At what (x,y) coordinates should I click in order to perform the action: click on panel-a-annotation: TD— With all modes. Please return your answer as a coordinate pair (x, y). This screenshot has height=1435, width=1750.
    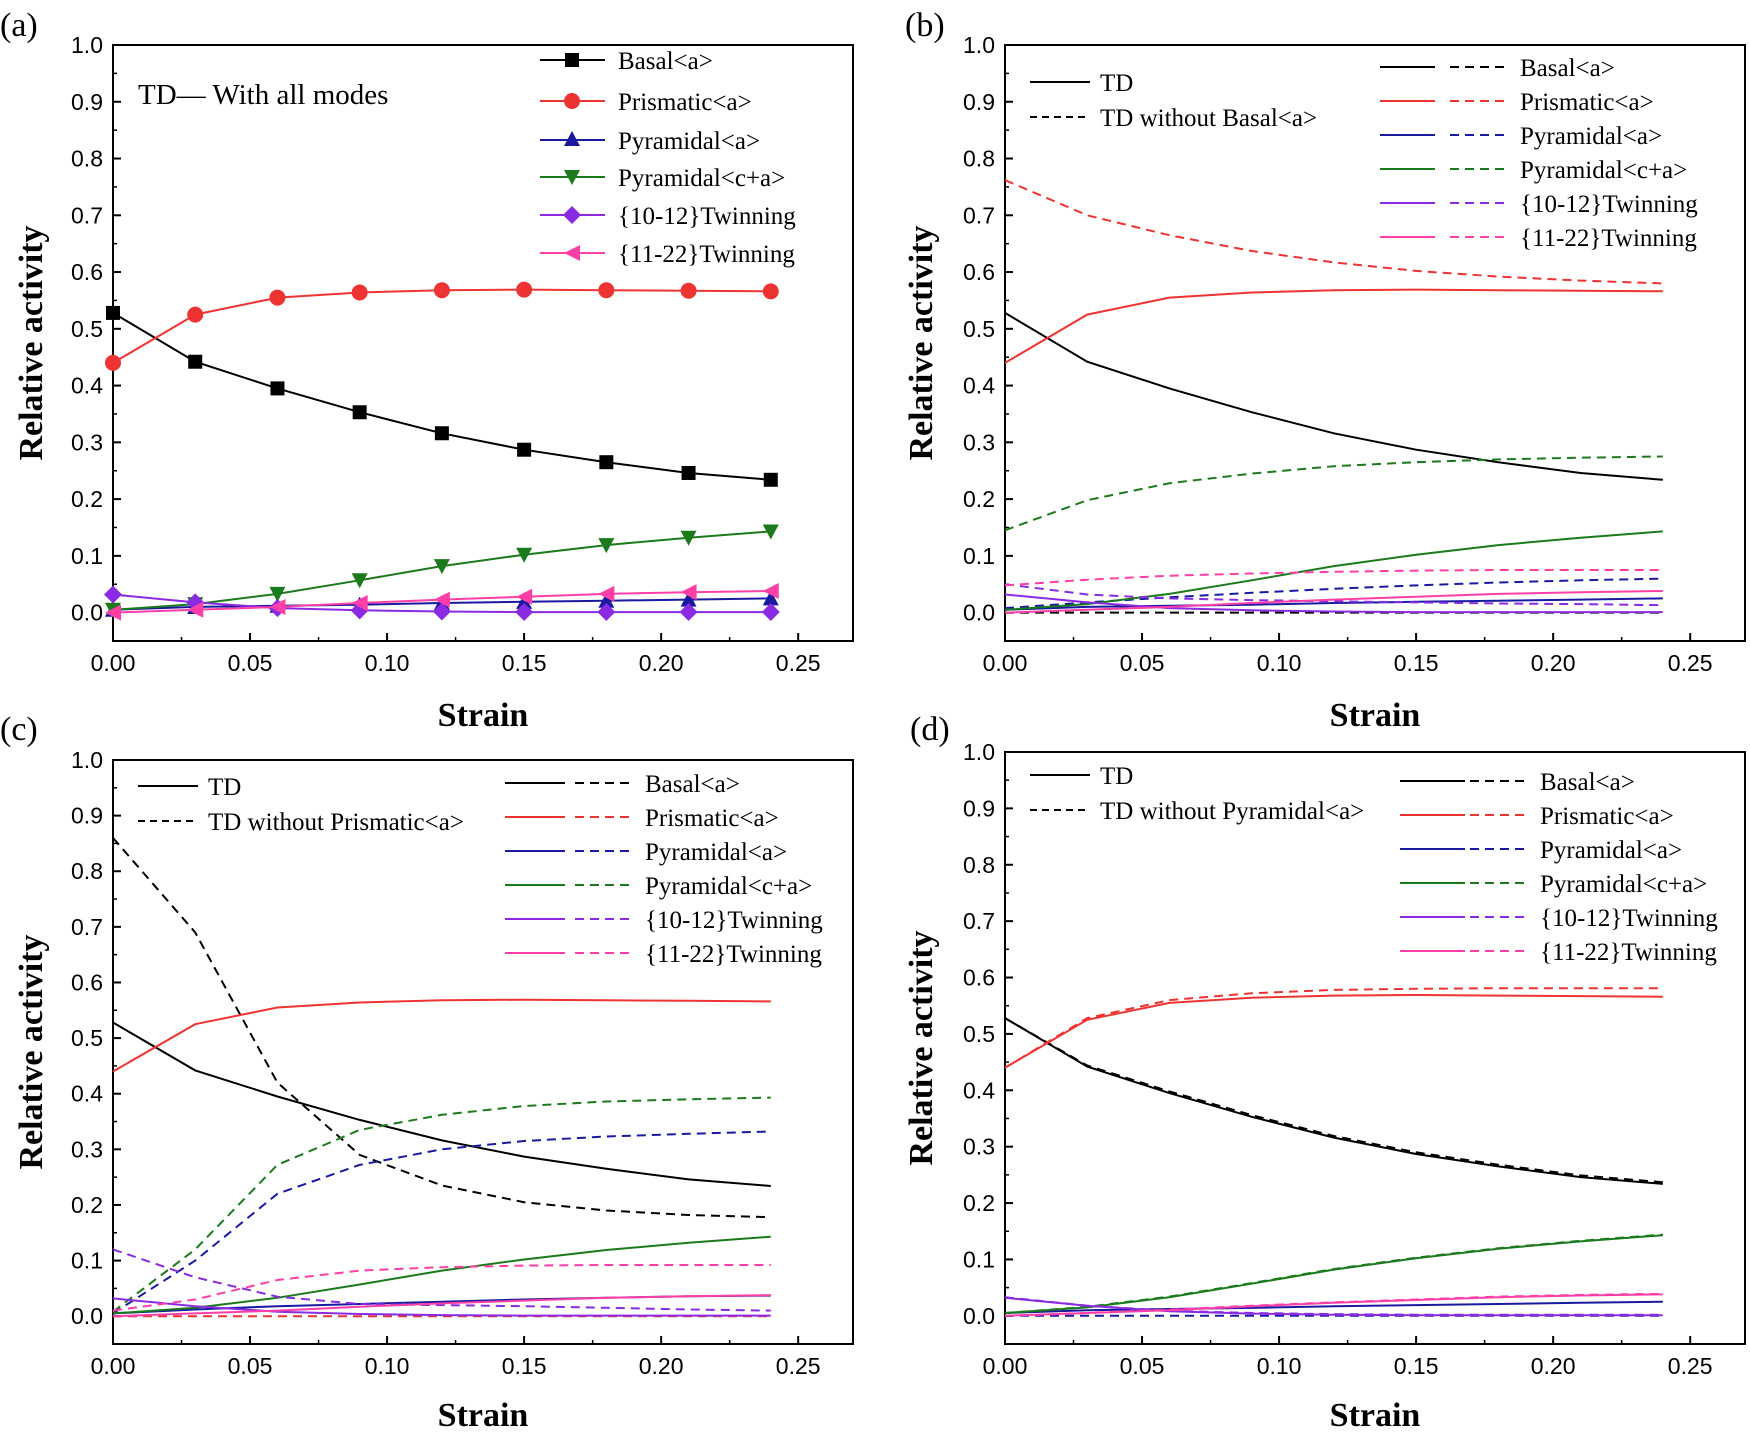
    Looking at the image, I should click on (263, 95).